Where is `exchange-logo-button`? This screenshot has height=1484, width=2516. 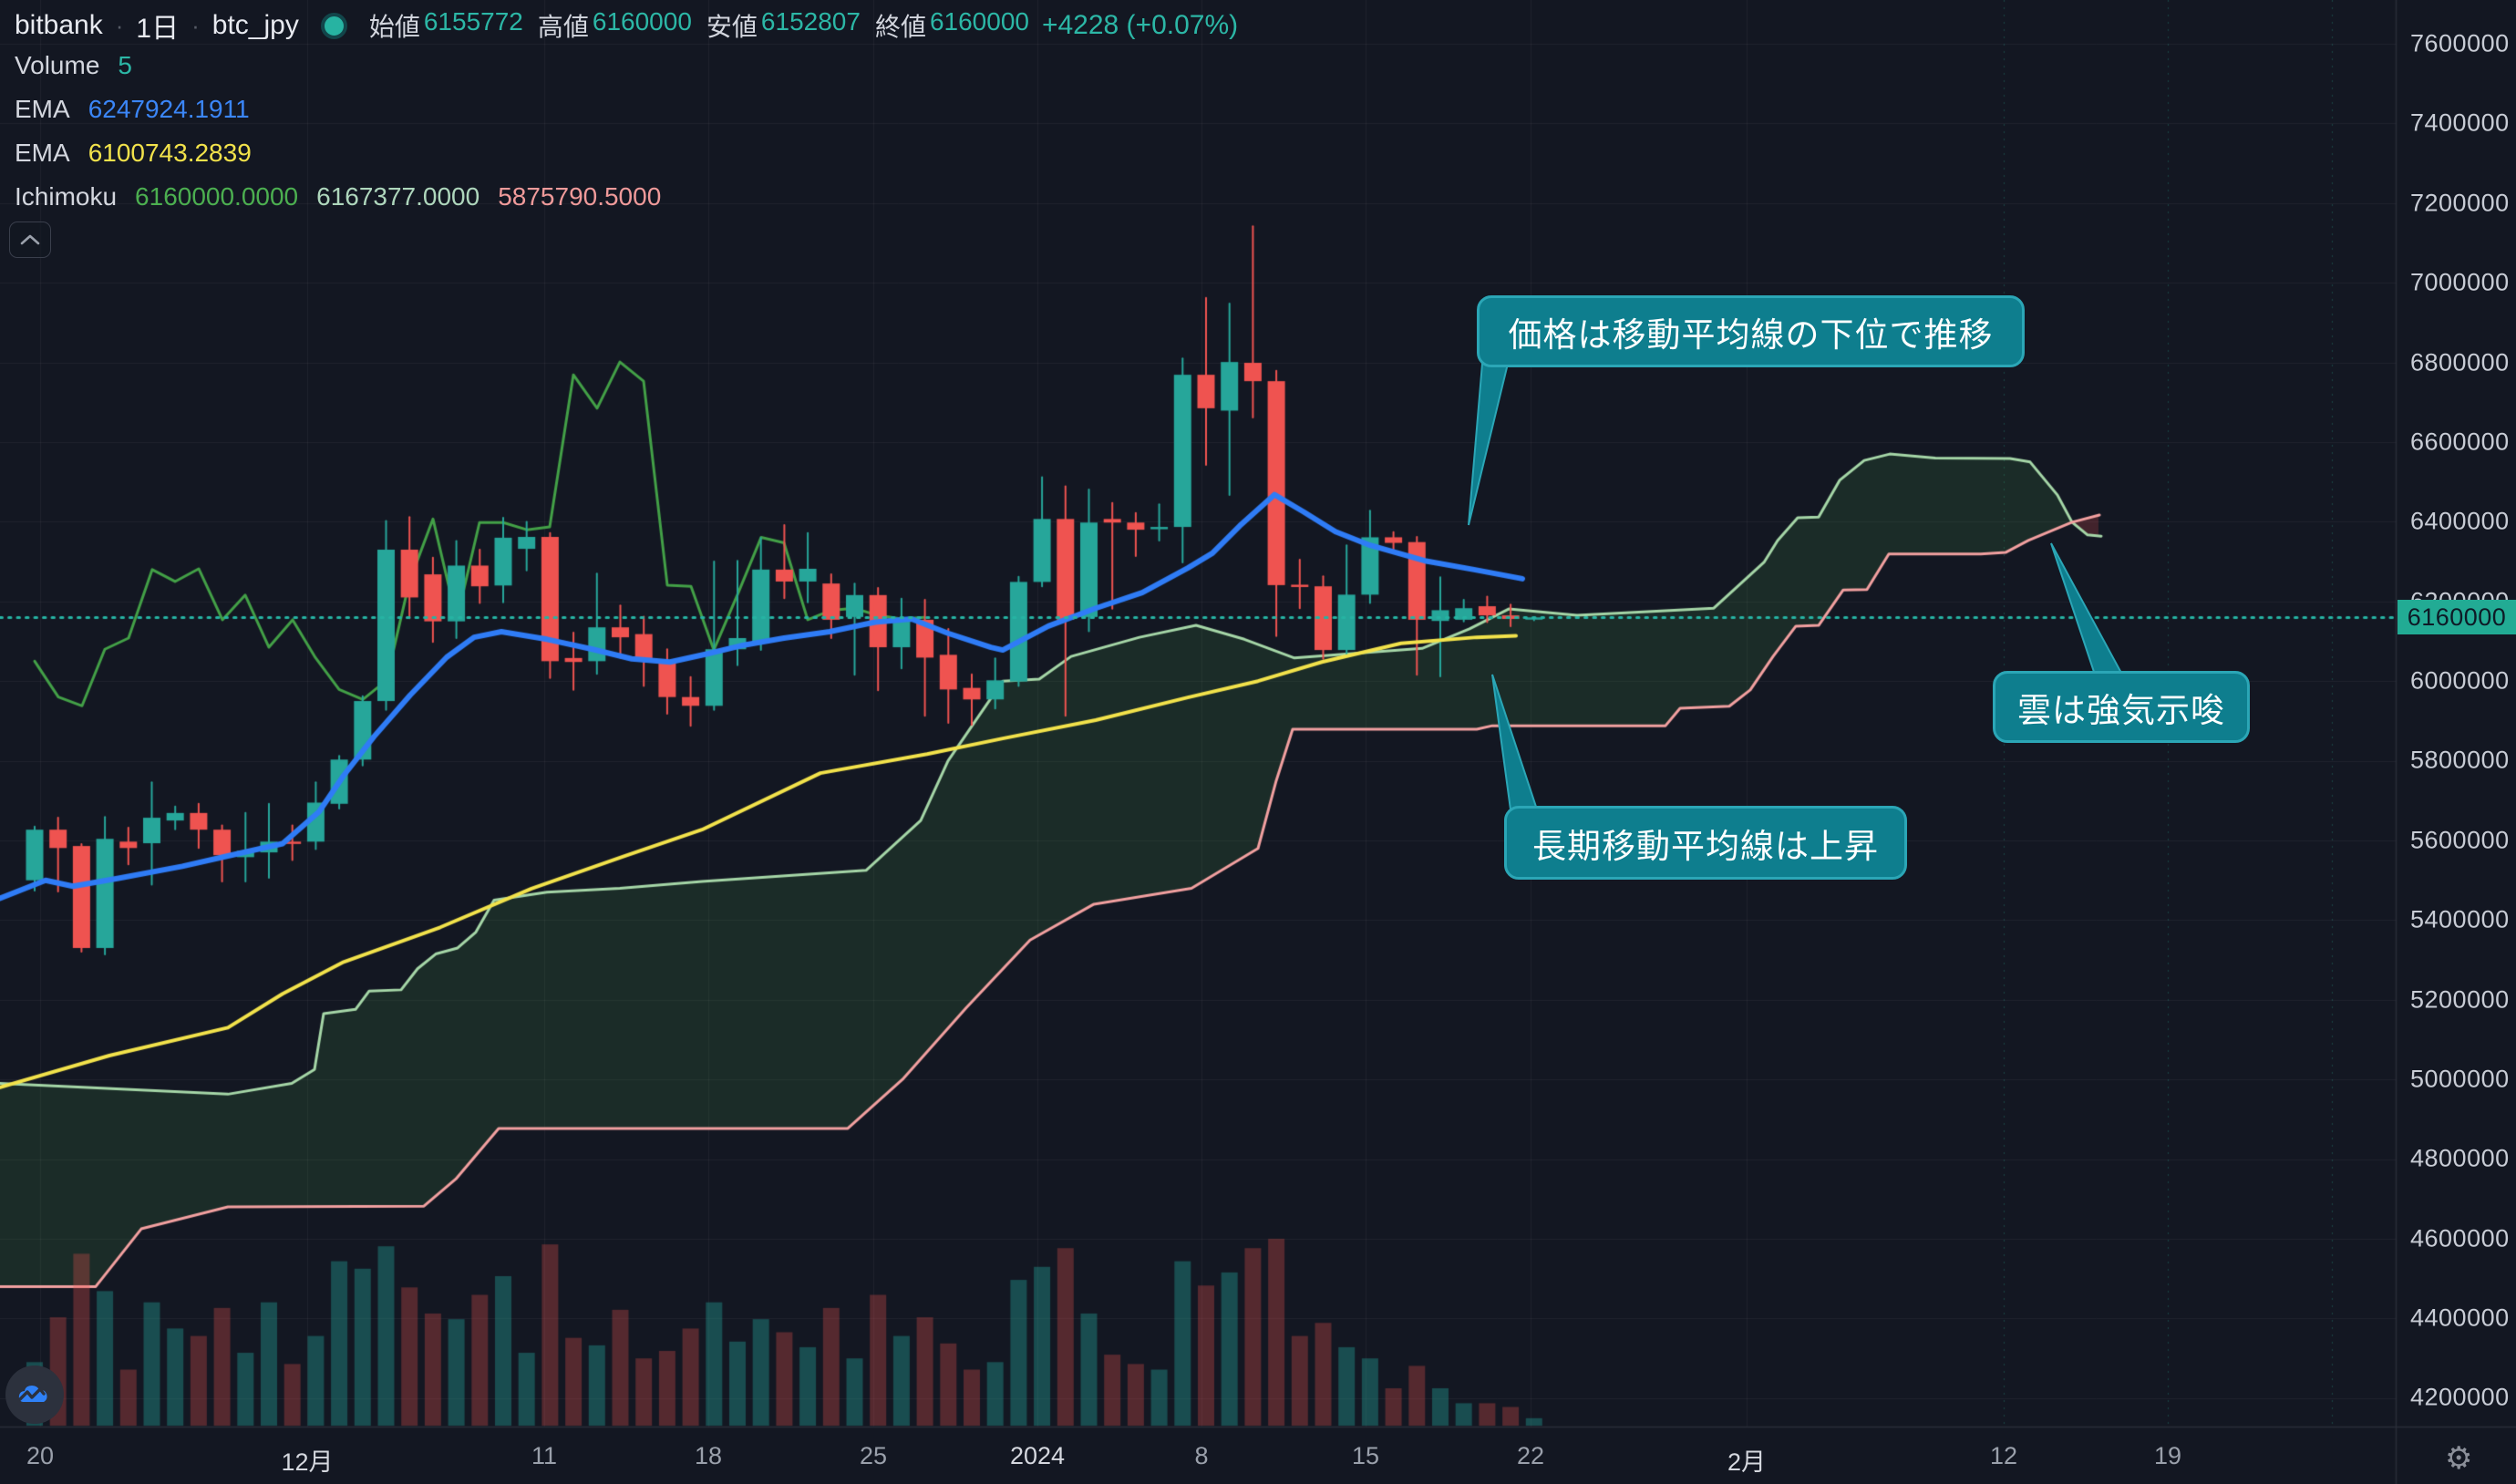
exchange-logo-button is located at coordinates (34, 1394).